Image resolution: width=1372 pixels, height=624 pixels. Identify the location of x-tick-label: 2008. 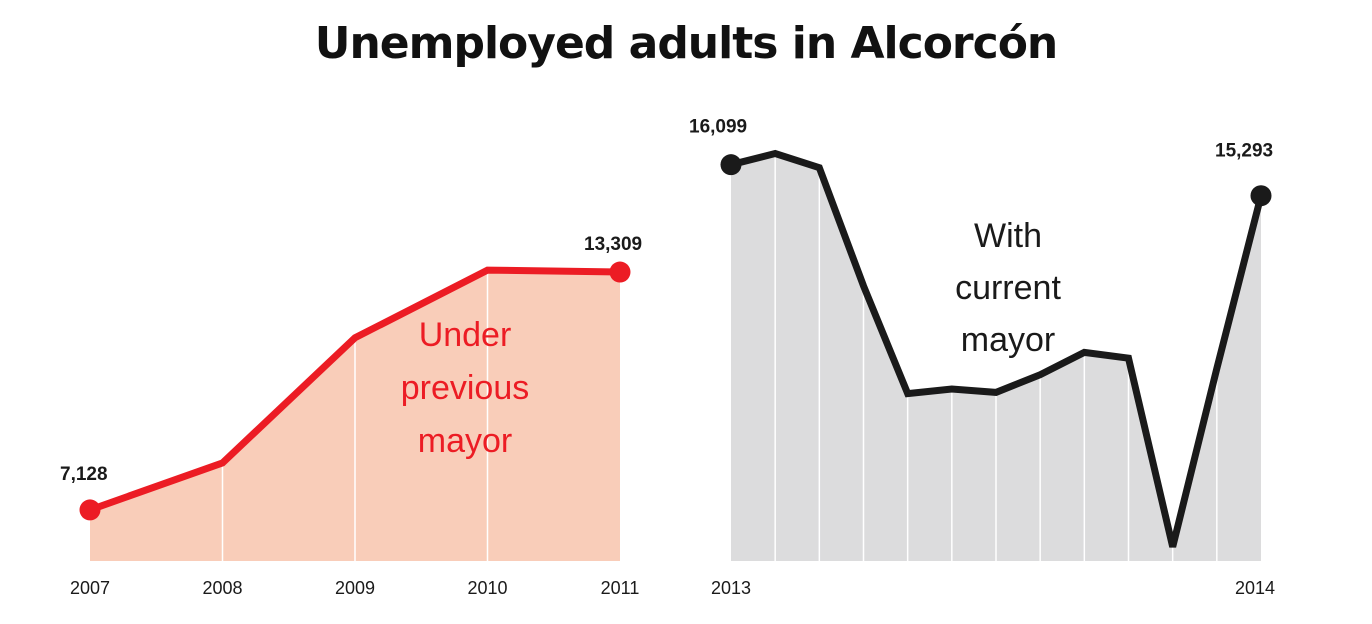
(222, 588).